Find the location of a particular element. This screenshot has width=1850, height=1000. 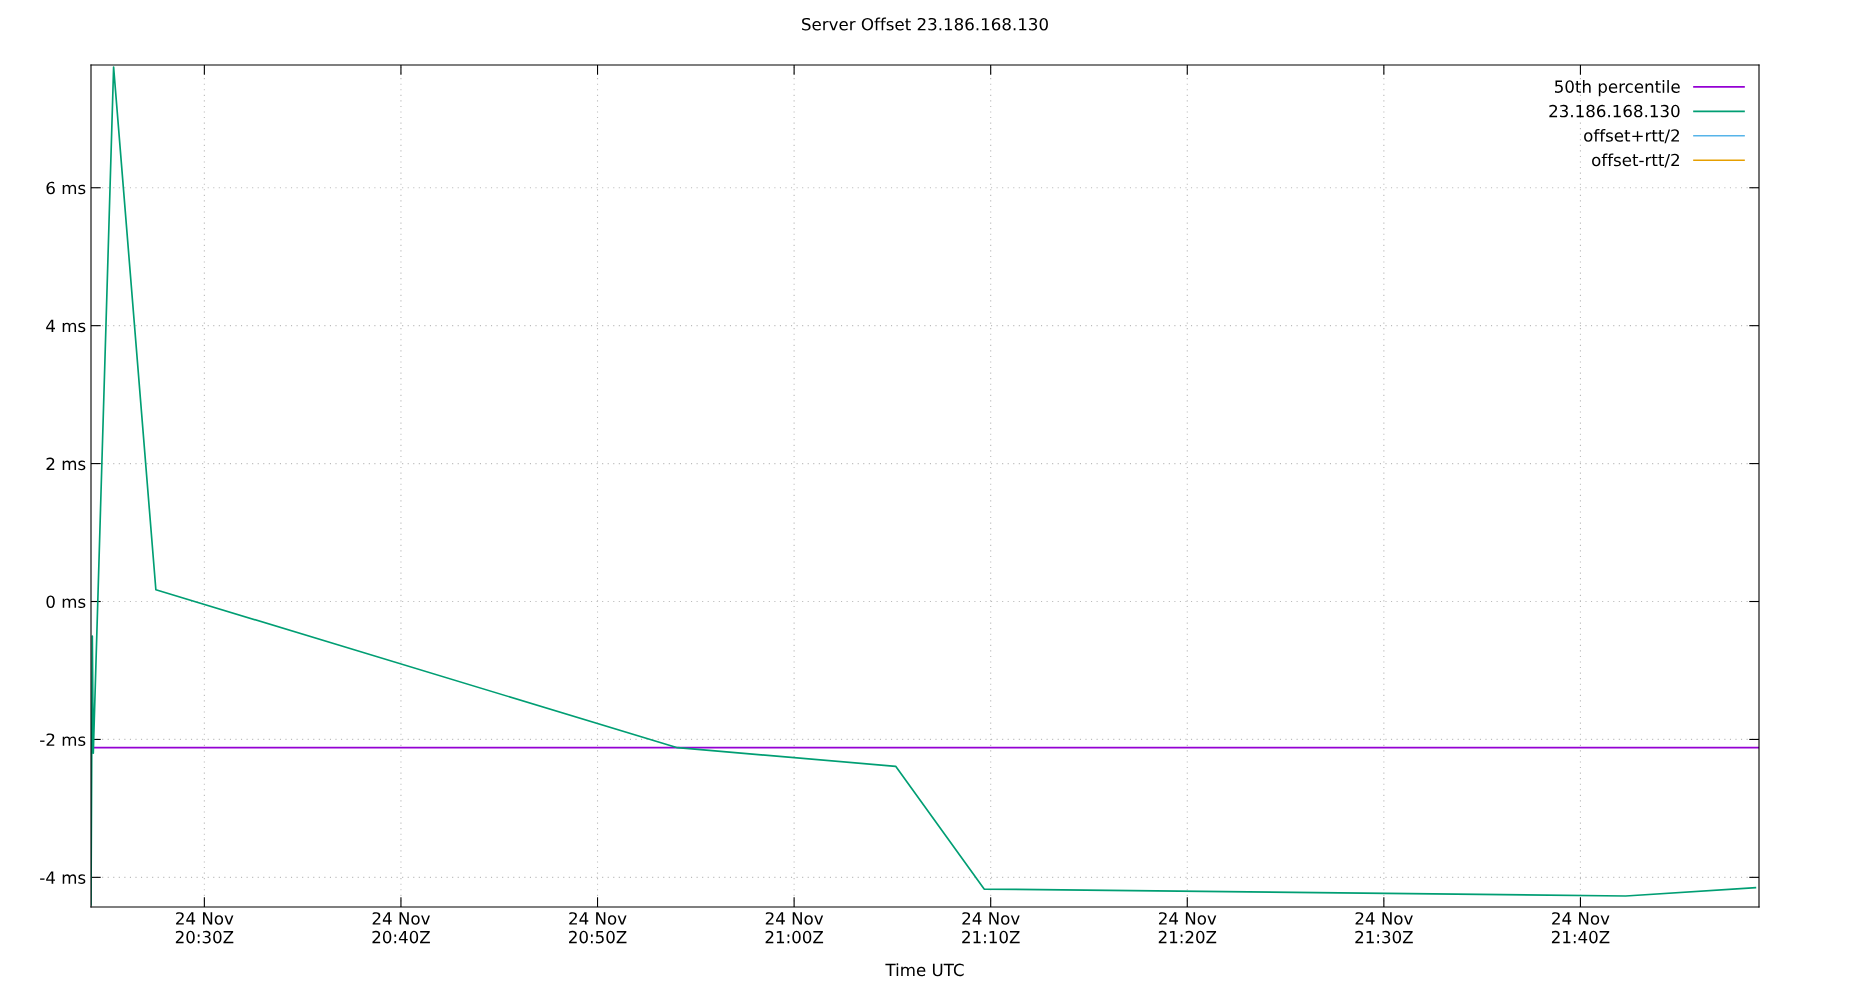

y-tick-label: 2 ms is located at coordinates (66, 464).